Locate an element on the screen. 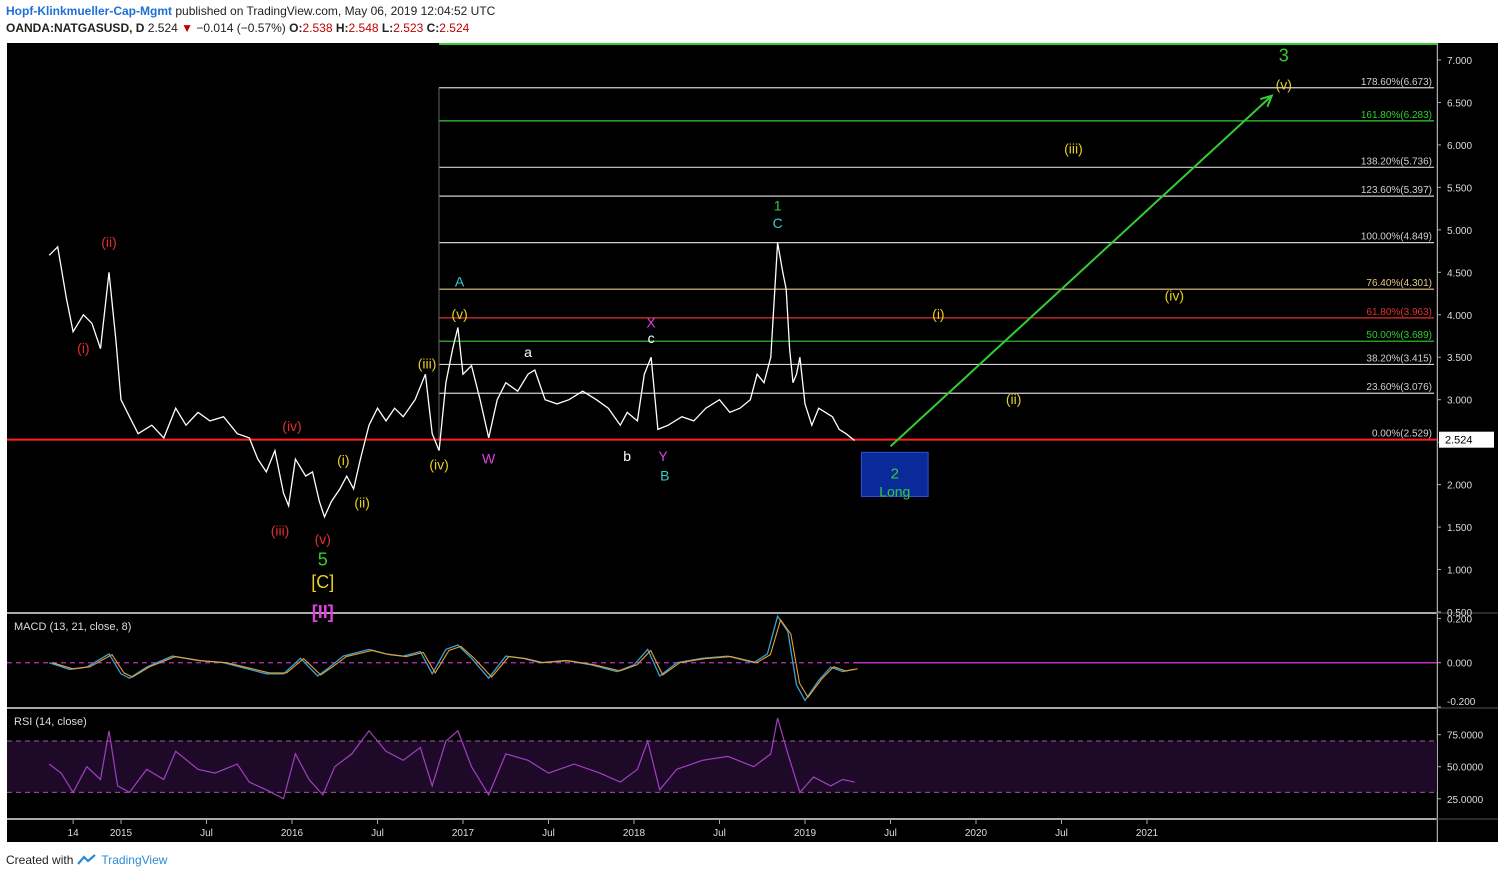 This screenshot has height=878, width=1500. fib-level-label: 178.60%(6.673) is located at coordinates (1396, 82).